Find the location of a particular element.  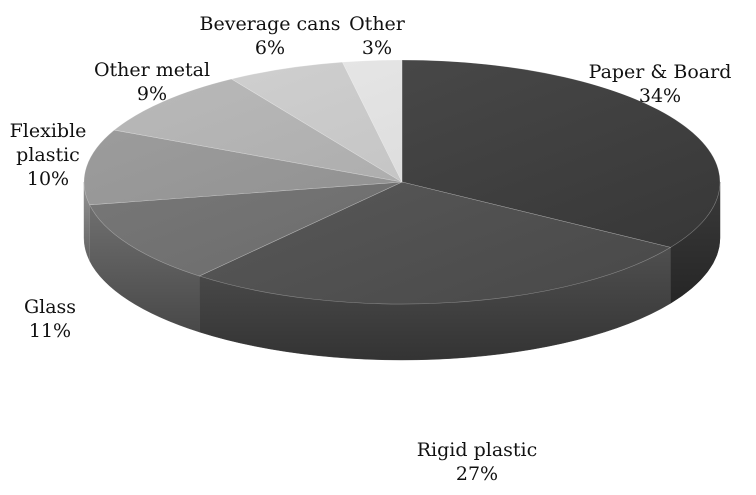

slice-label-rigid-plastic: Rigid plastic 27% is located at coordinates (477, 462).